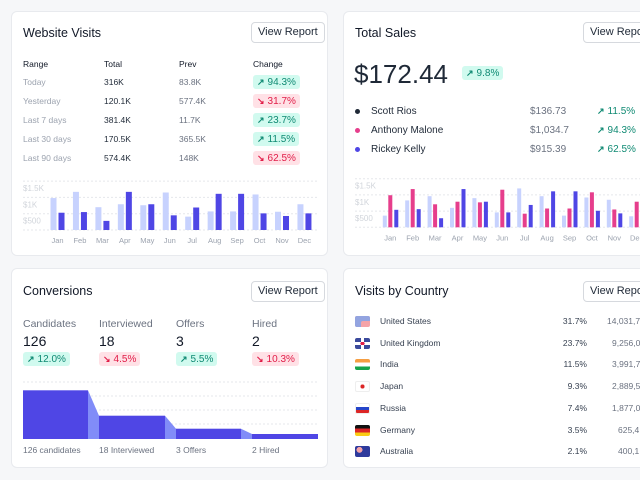  I want to click on change-badge: ↗ 5.5%, so click(197, 359).